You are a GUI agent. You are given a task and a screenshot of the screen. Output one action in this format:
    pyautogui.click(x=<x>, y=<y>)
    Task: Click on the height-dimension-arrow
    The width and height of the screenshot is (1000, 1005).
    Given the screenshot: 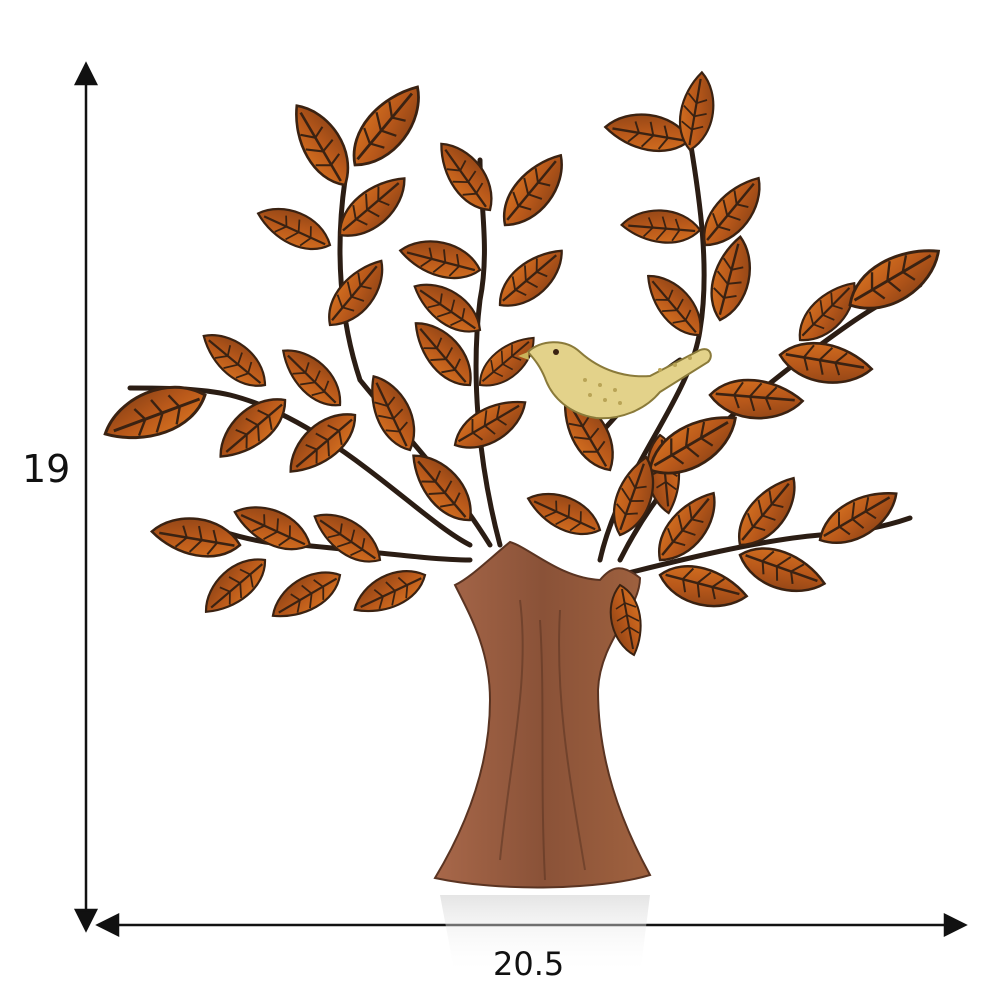 What is the action you would take?
    pyautogui.click(x=86, y=497)
    